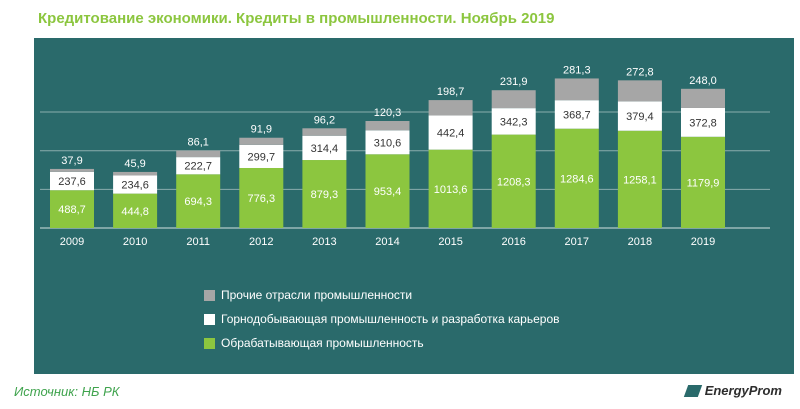 This screenshot has width=800, height=409. I want to click on data-label: 379,4, so click(640, 117).